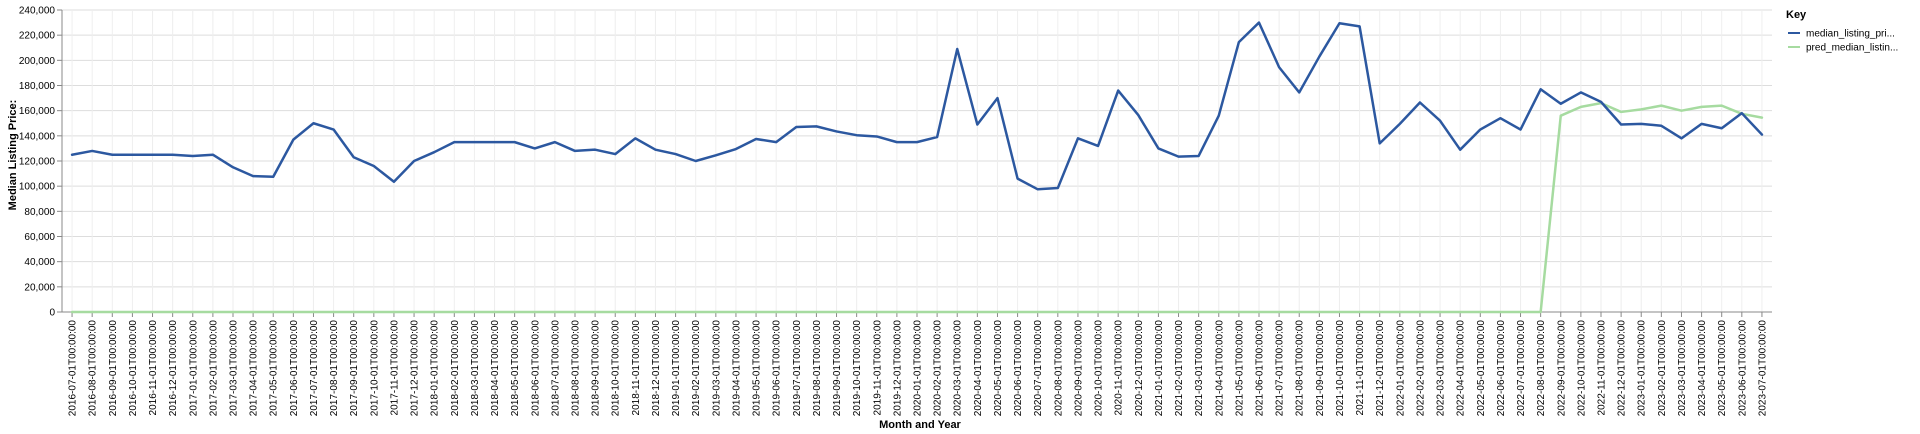  I want to click on x-tick-label: 2019-05-01T00:00:00, so click(757, 368).